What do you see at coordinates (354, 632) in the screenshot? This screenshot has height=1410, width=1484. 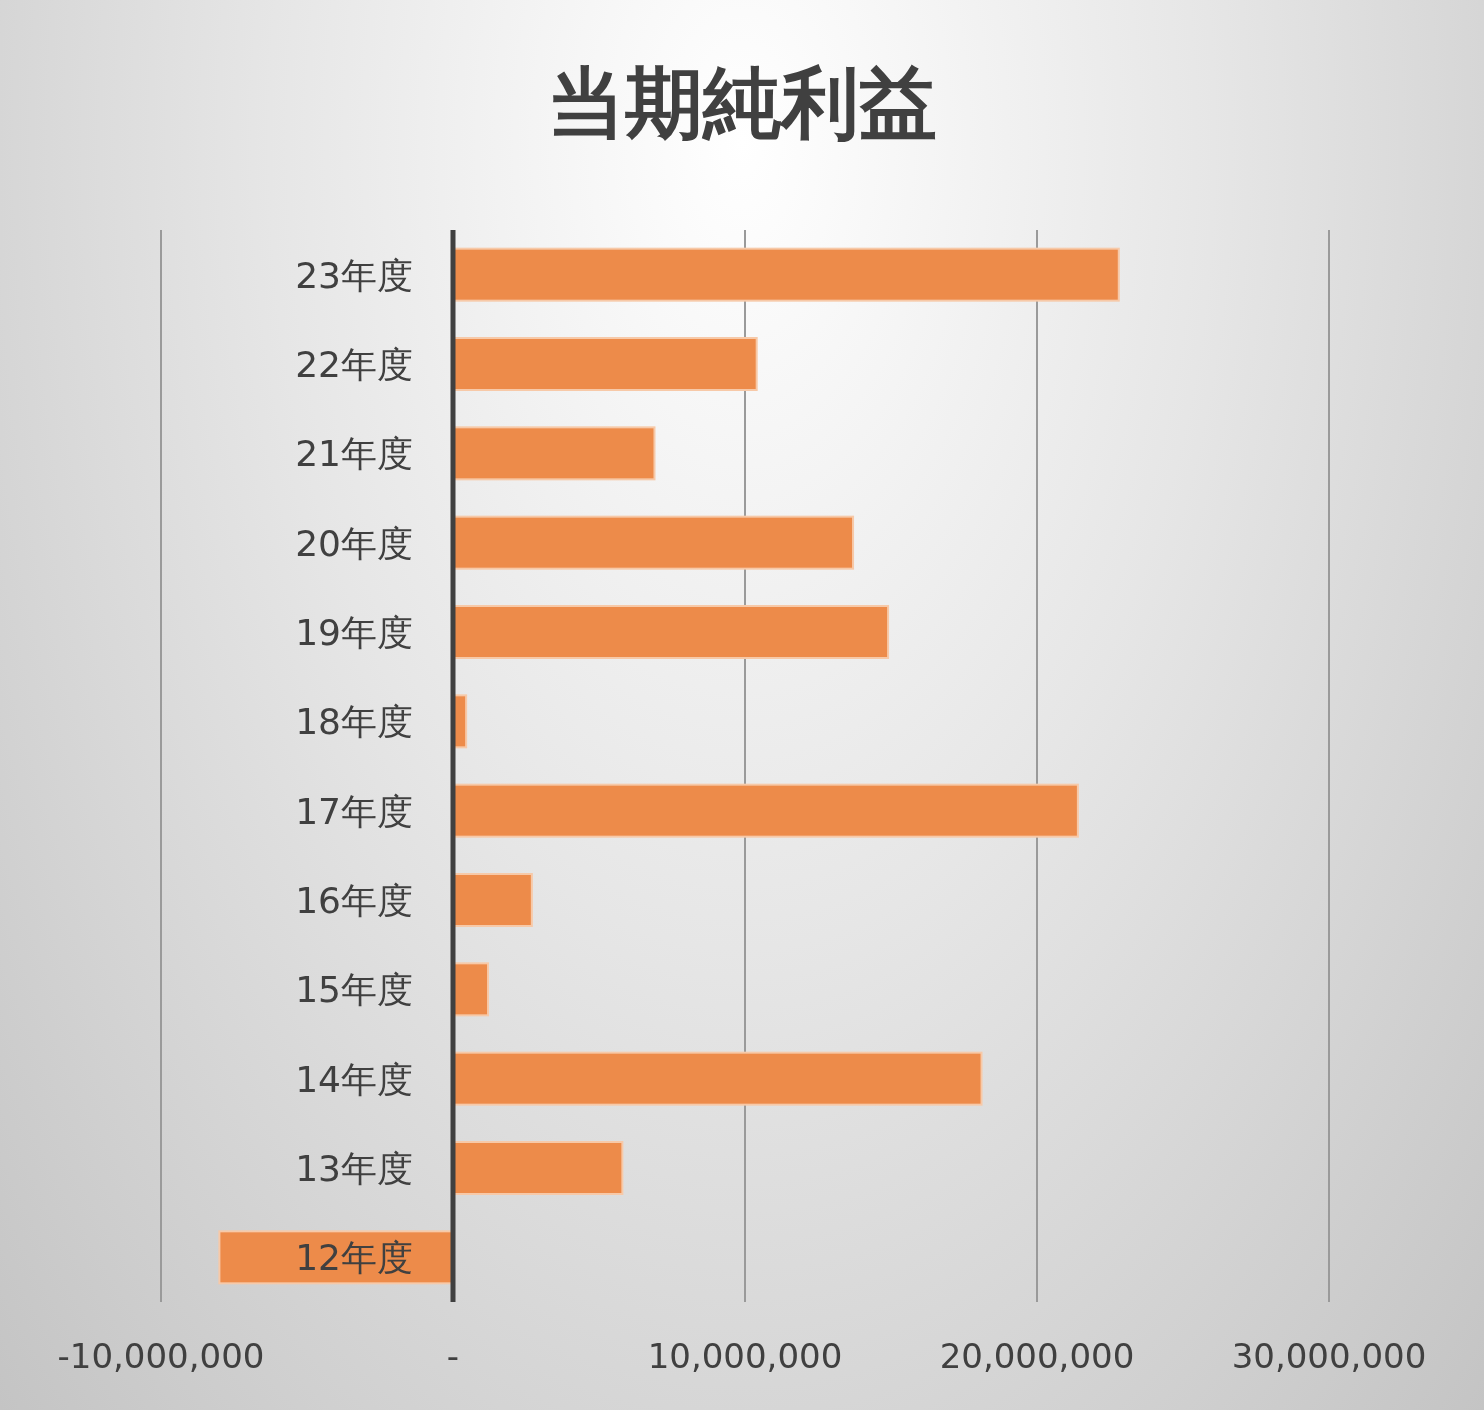 I see `y-tick-label: 19年度` at bounding box center [354, 632].